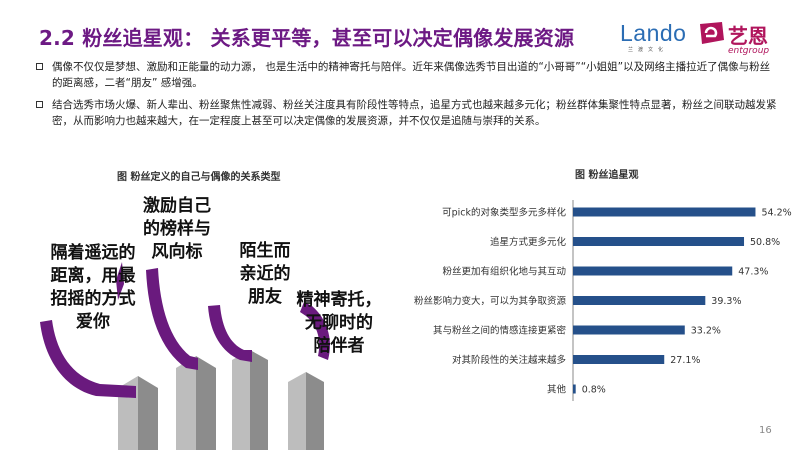  What do you see at coordinates (265, 251) in the screenshot?
I see `relation-label-line: 陌生而` at bounding box center [265, 251].